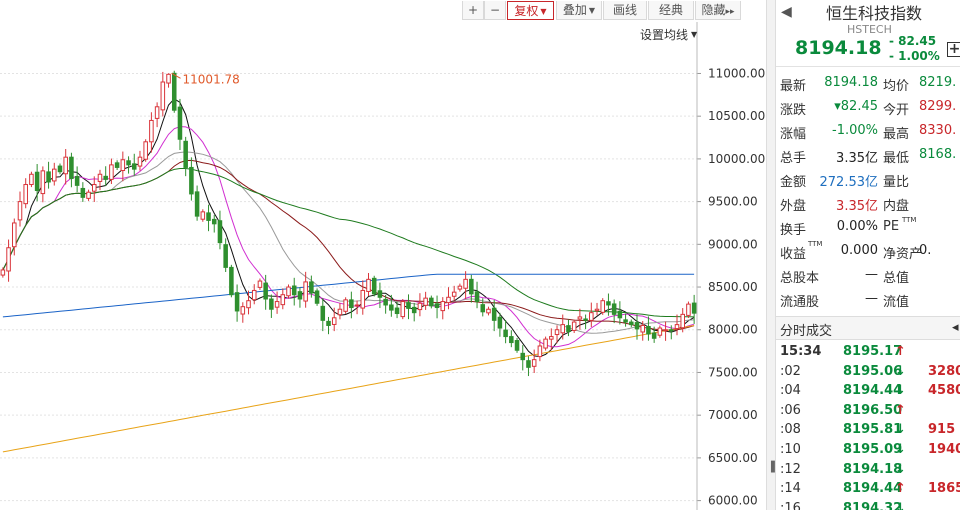 This screenshot has width=960, height=510. I want to click on y-tick-label: 8000.00, so click(733, 330).